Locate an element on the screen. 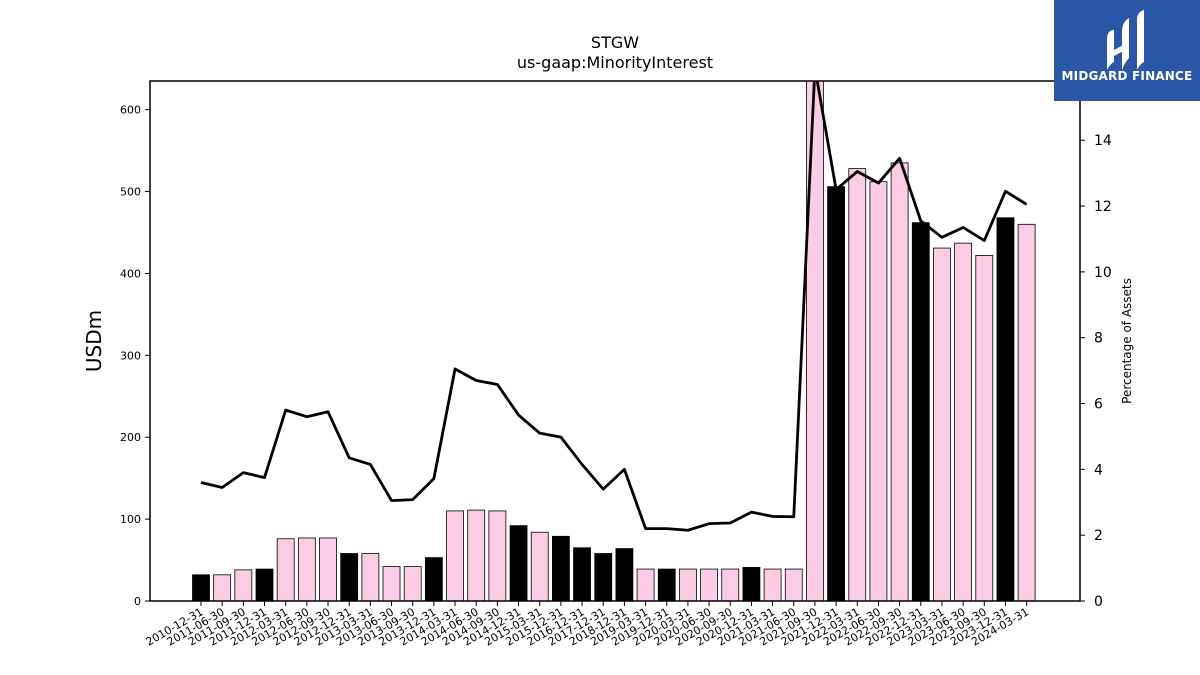 This screenshot has height=675, width=1200. y-tick-label: 300 is located at coordinates (130, 355).